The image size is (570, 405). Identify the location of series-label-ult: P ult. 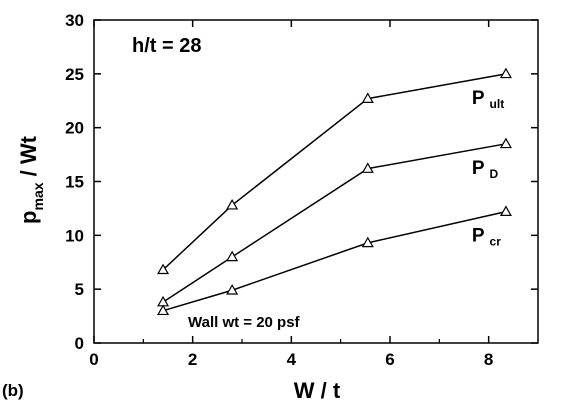
(488, 99).